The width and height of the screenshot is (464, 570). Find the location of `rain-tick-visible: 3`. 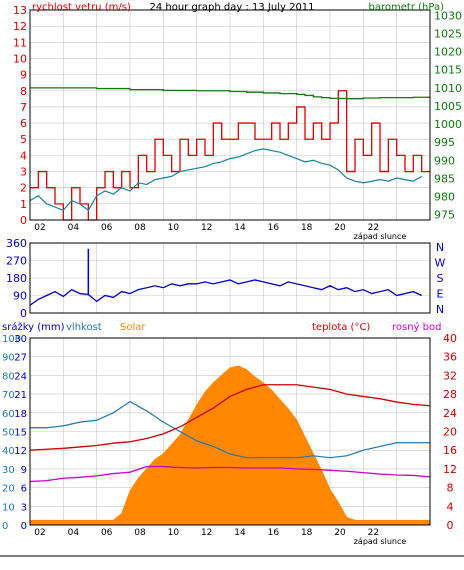

rain-tick-visible: 3 is located at coordinates (24, 507).